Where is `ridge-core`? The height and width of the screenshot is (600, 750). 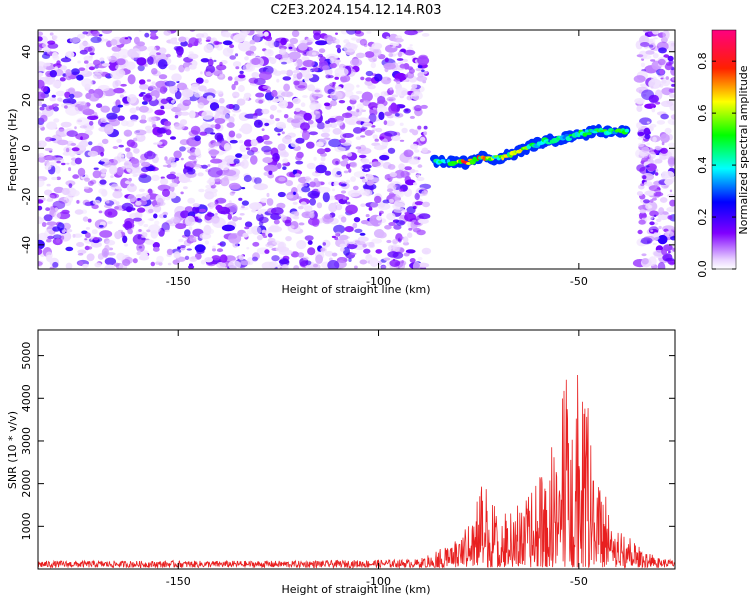
ridge-core is located at coordinates (586, 131).